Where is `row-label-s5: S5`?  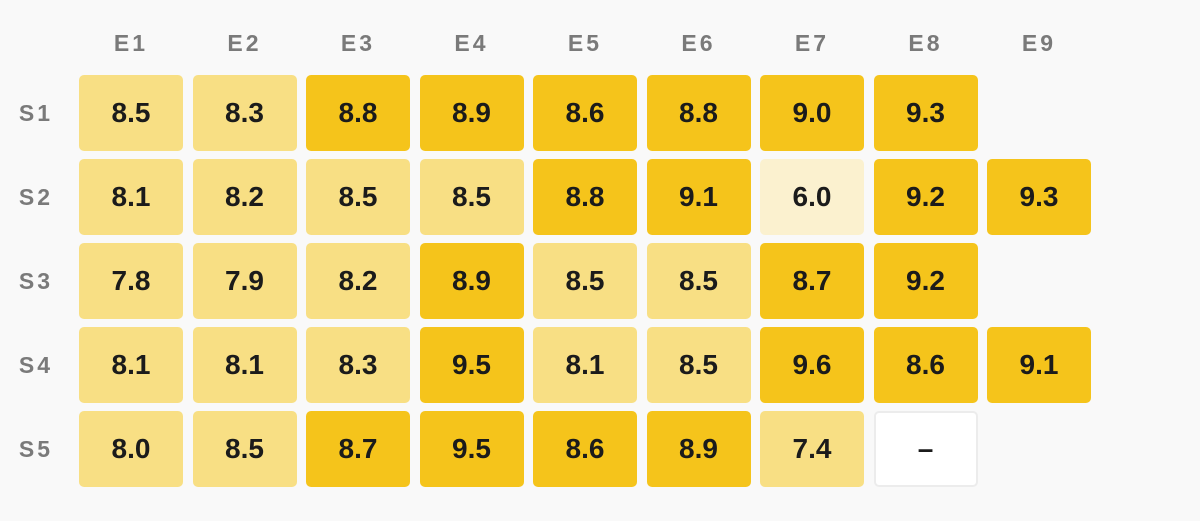
row-label-s5: S5 is located at coordinates (36, 449).